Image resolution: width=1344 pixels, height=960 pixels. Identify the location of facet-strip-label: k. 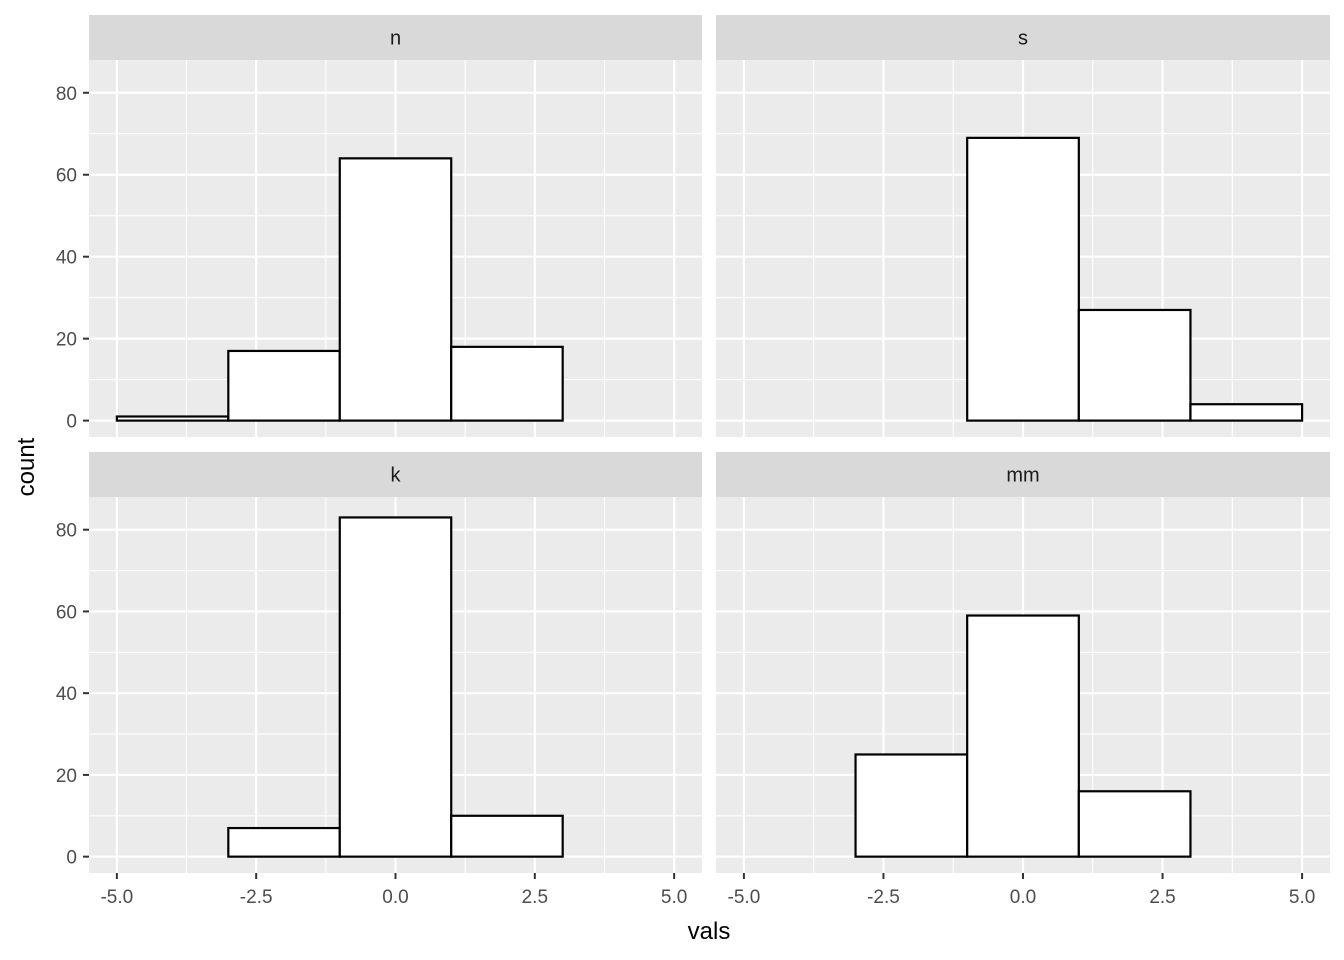
(396, 476).